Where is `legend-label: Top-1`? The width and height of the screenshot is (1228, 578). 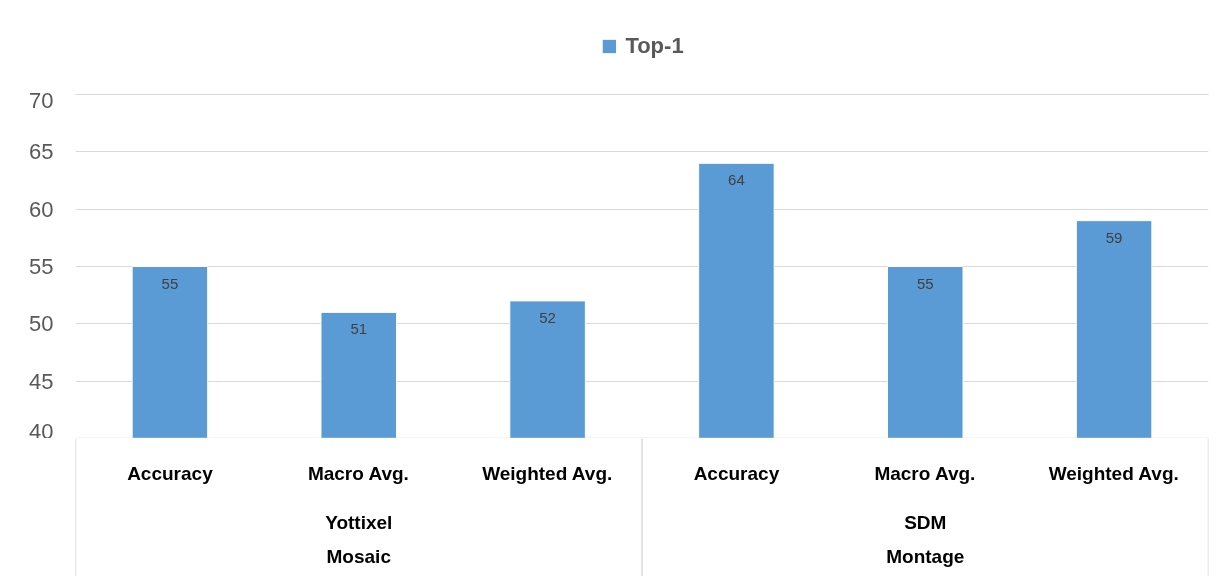
legend-label: Top-1 is located at coordinates (654, 46).